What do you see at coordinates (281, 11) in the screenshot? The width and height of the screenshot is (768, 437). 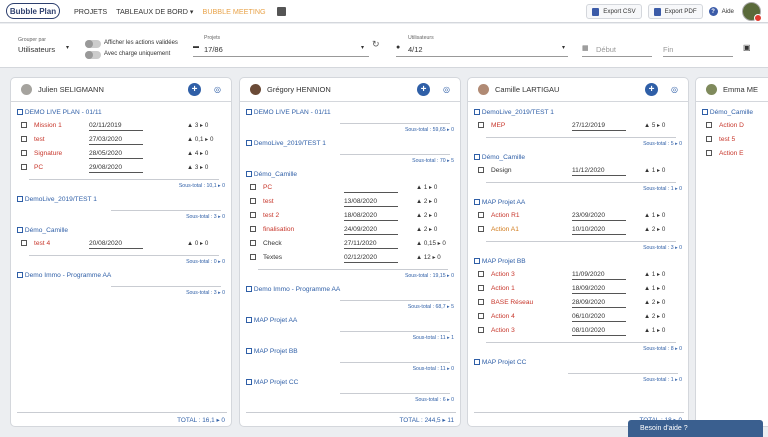 I see `save-icon` at bounding box center [281, 11].